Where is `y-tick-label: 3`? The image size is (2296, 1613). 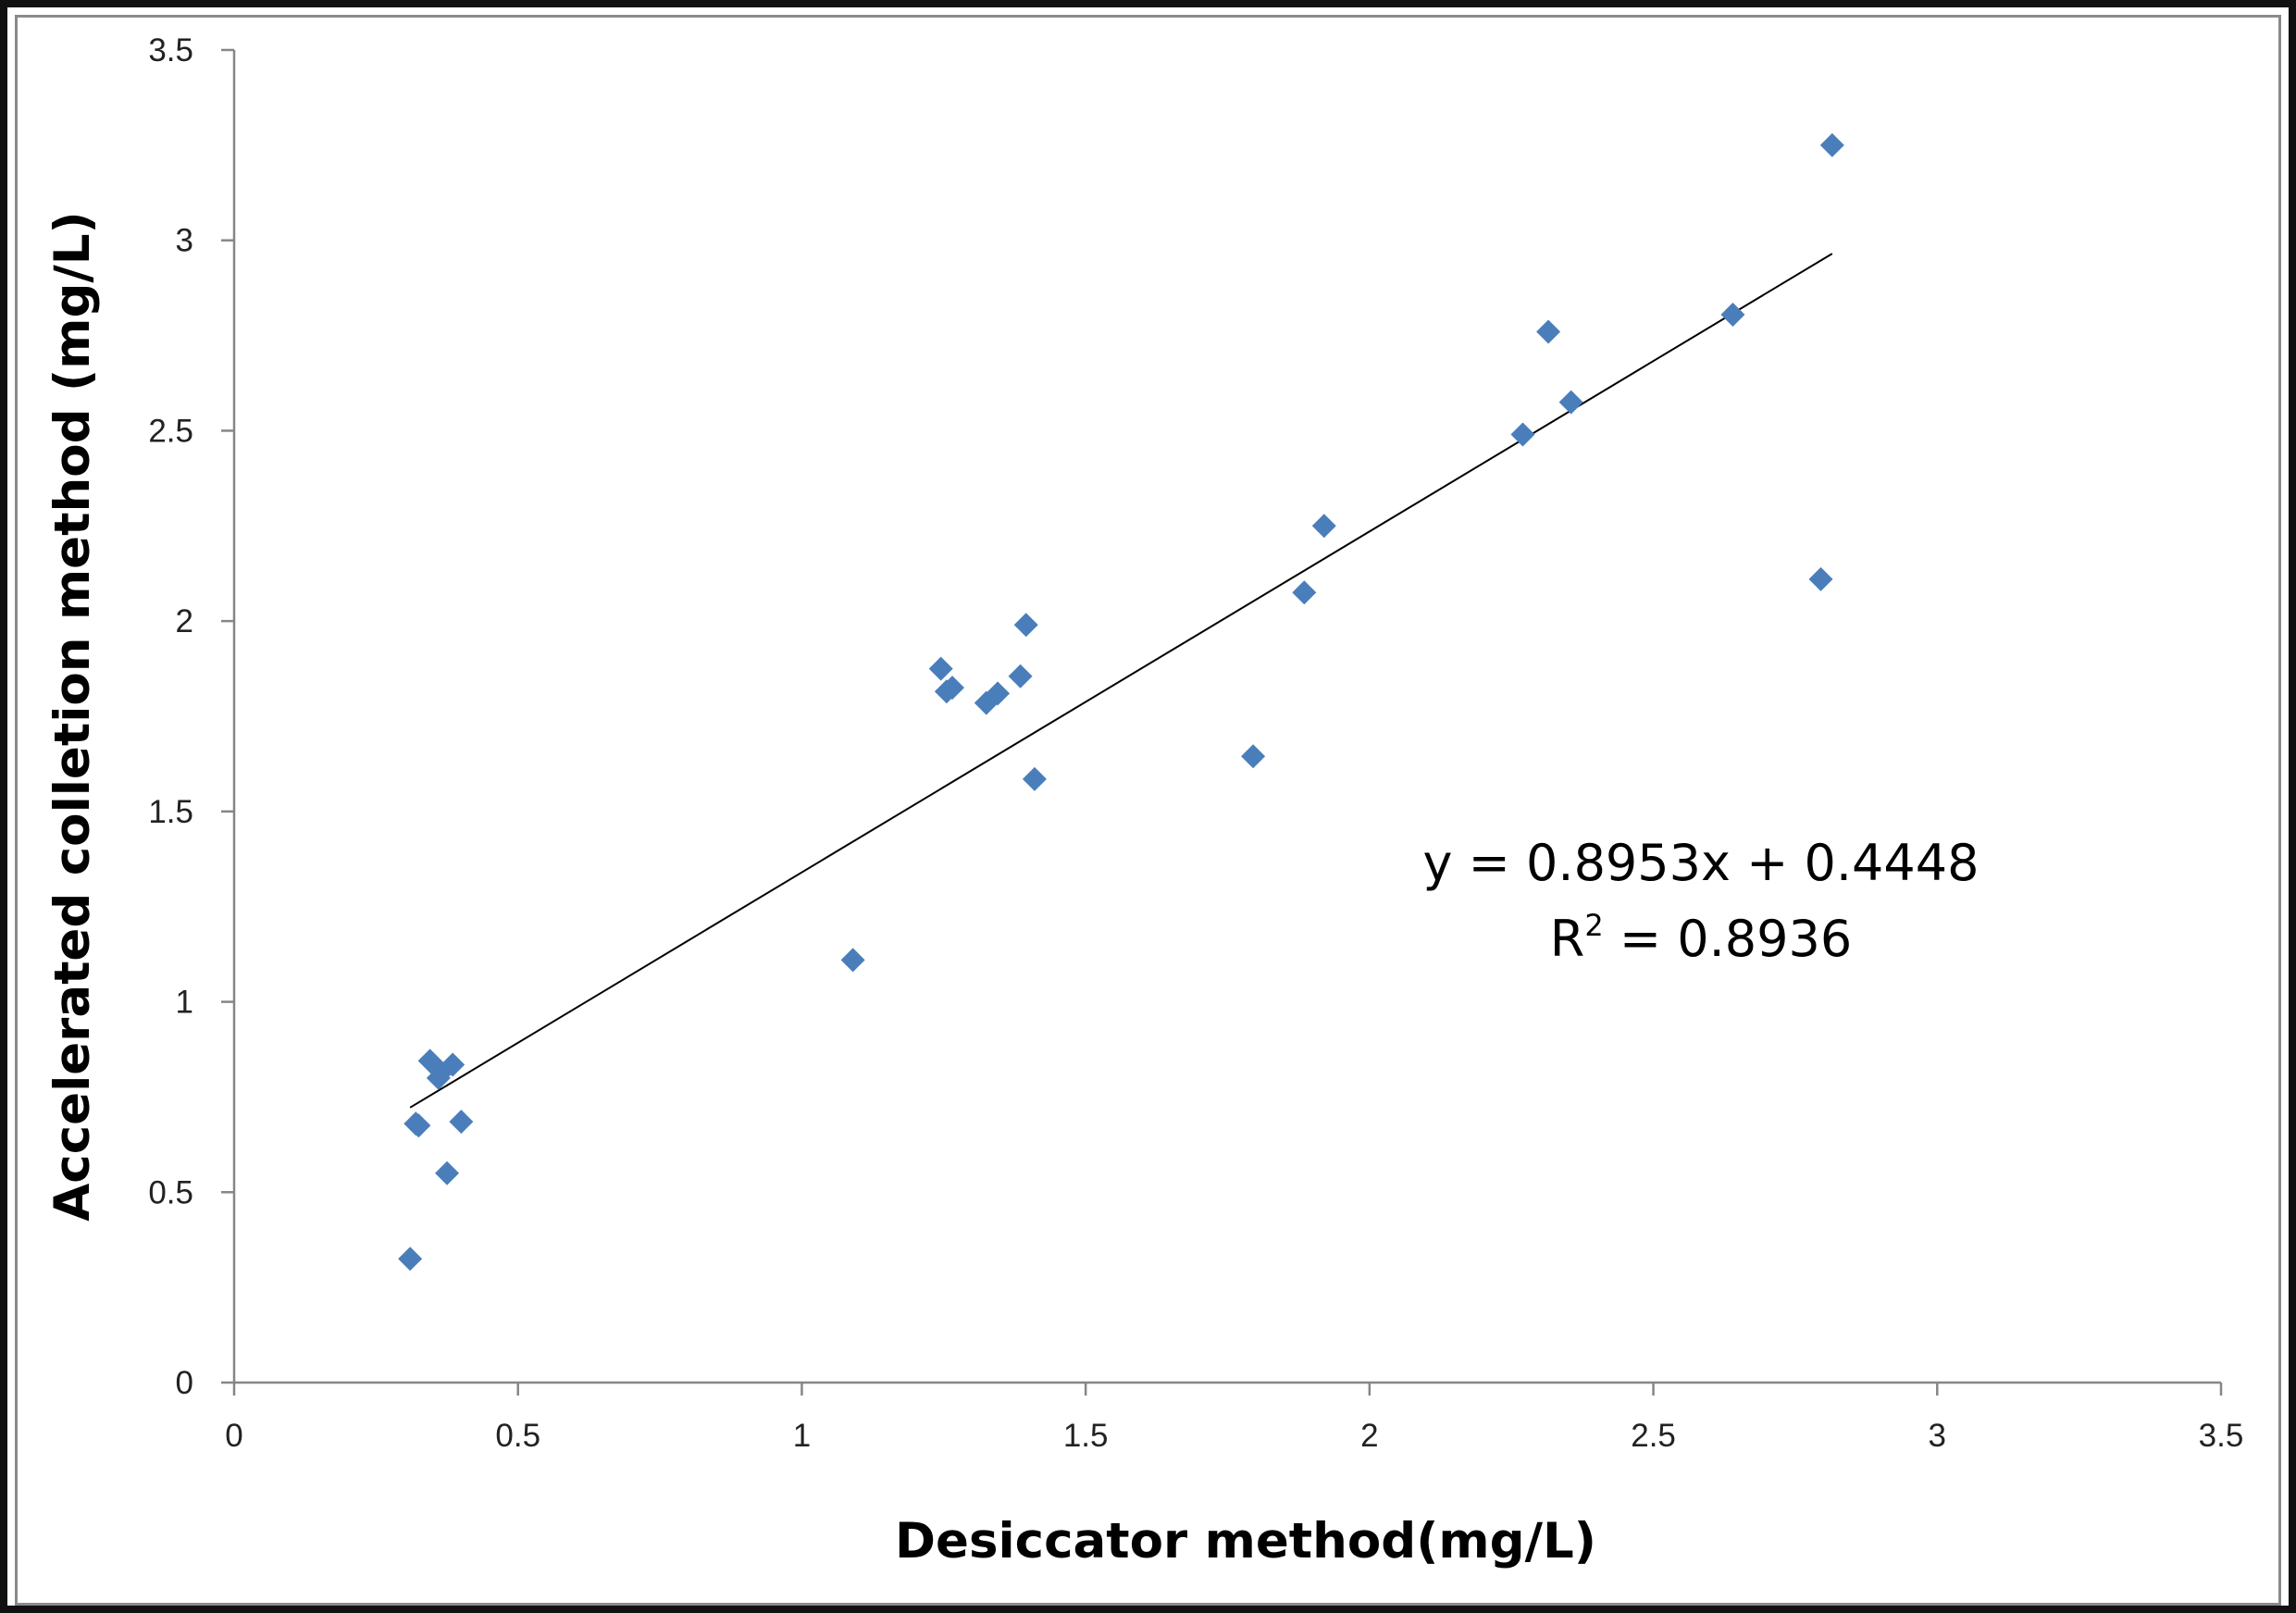 y-tick-label: 3 is located at coordinates (185, 241).